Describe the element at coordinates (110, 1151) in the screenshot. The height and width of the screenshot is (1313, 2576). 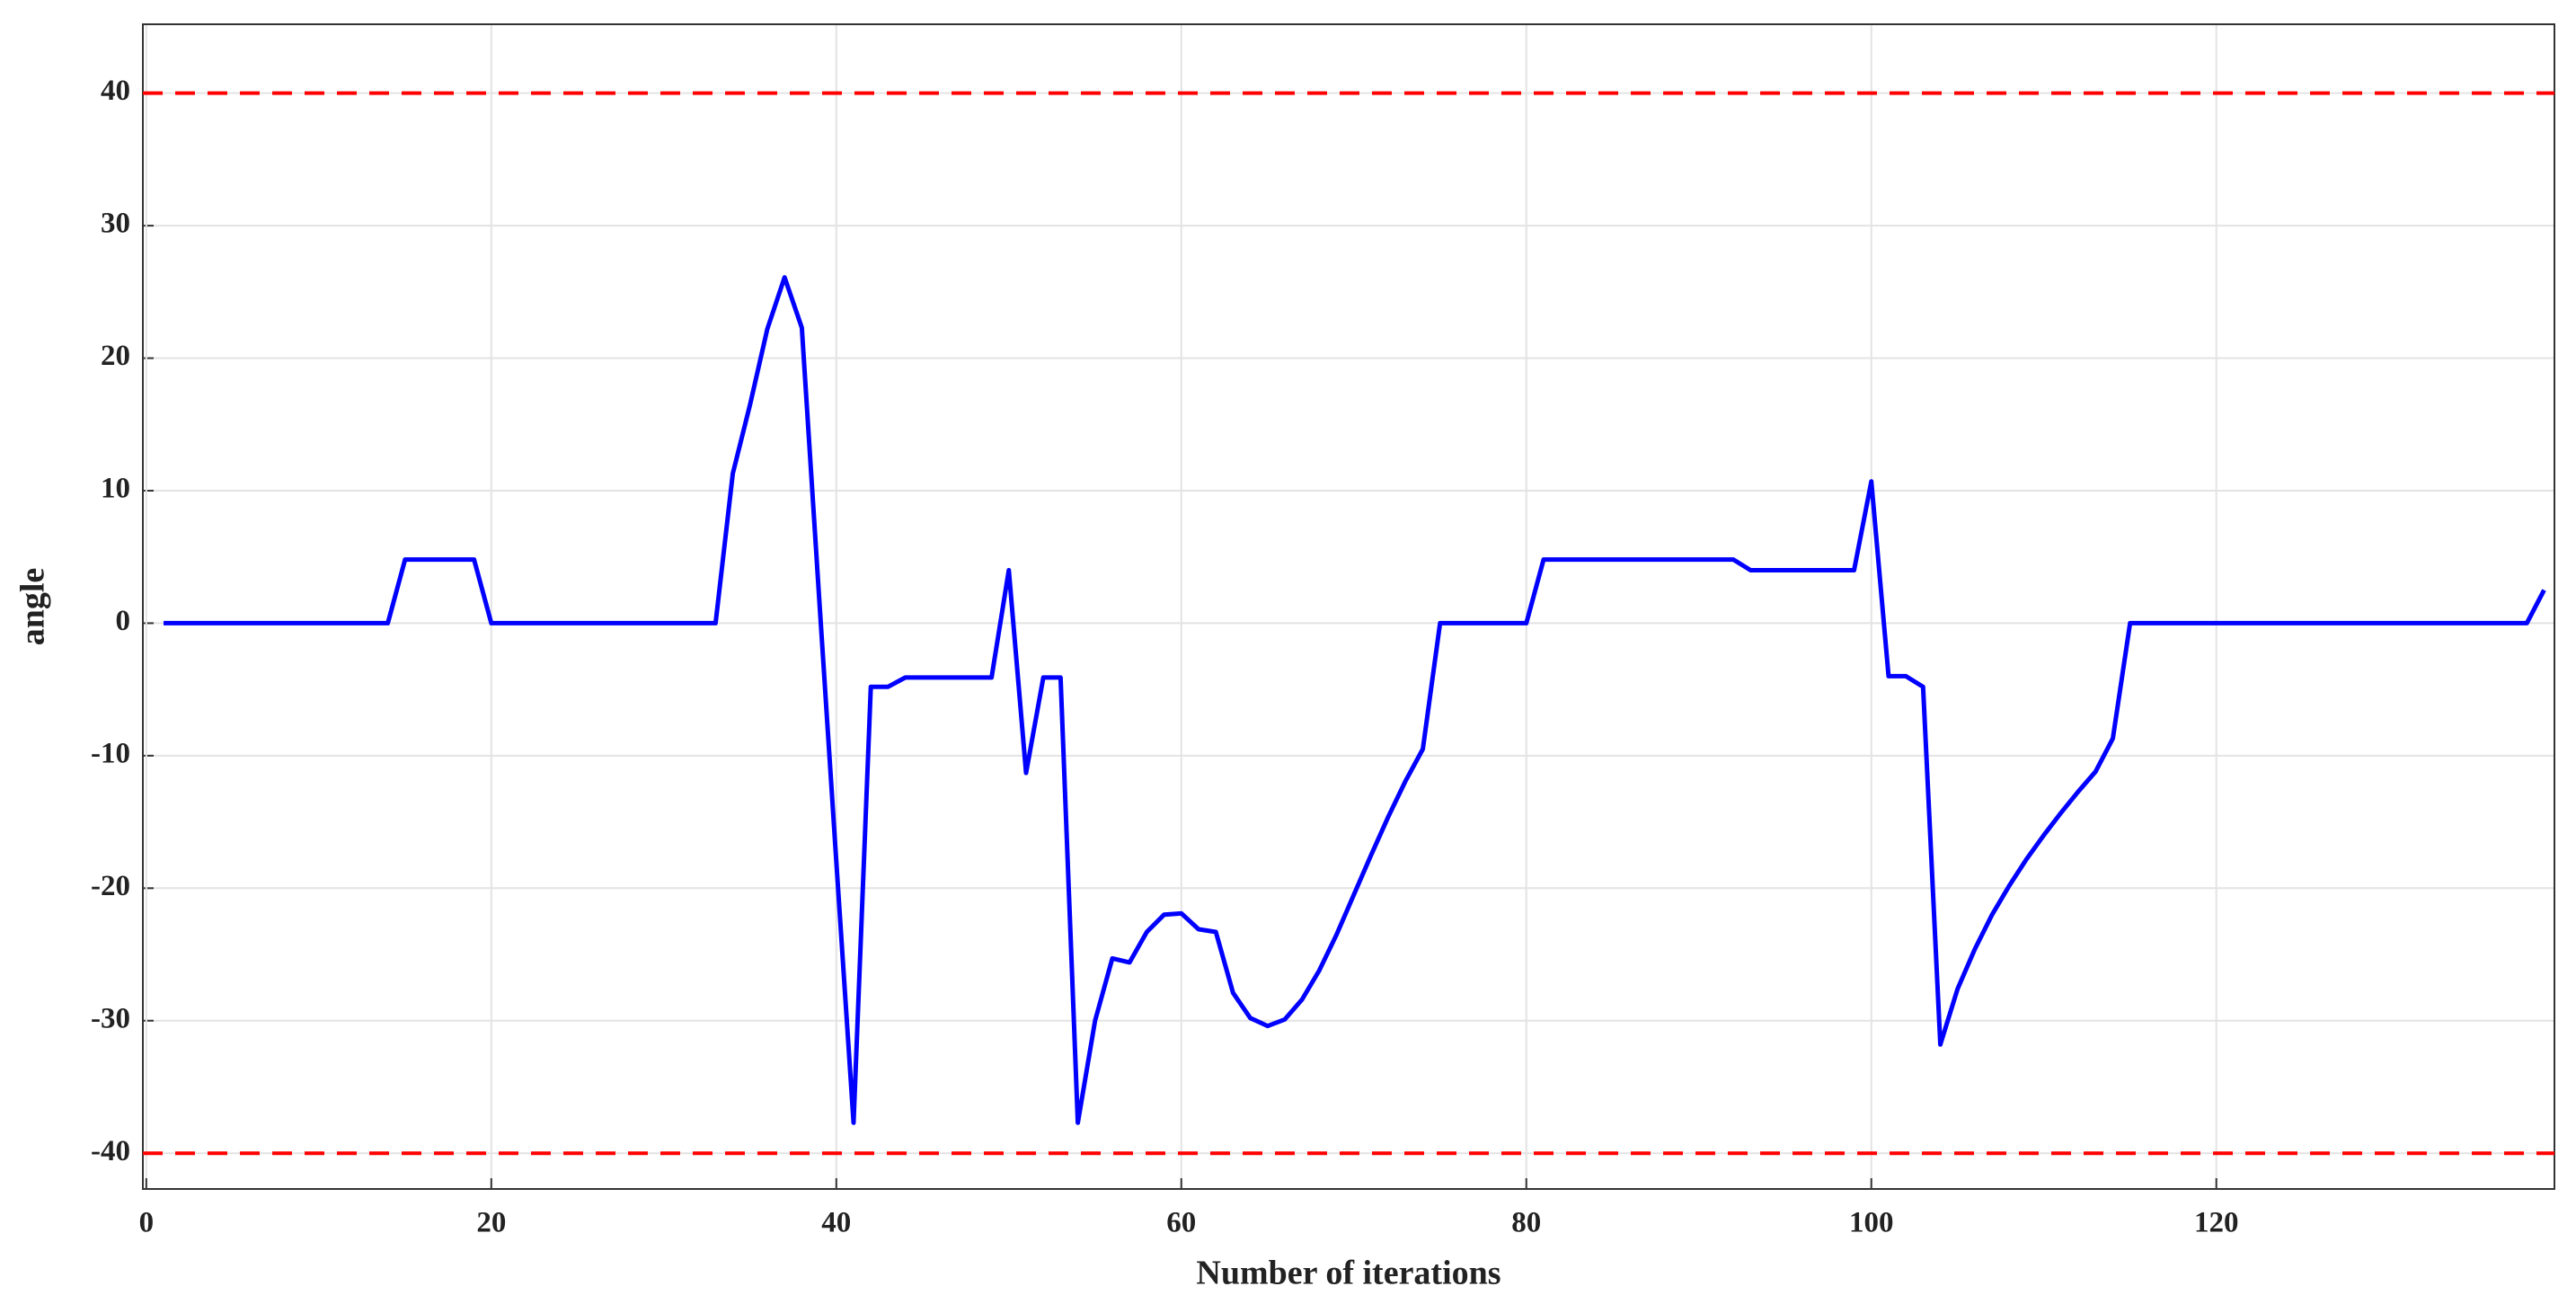
I see `y-tick-label: -40` at that location.